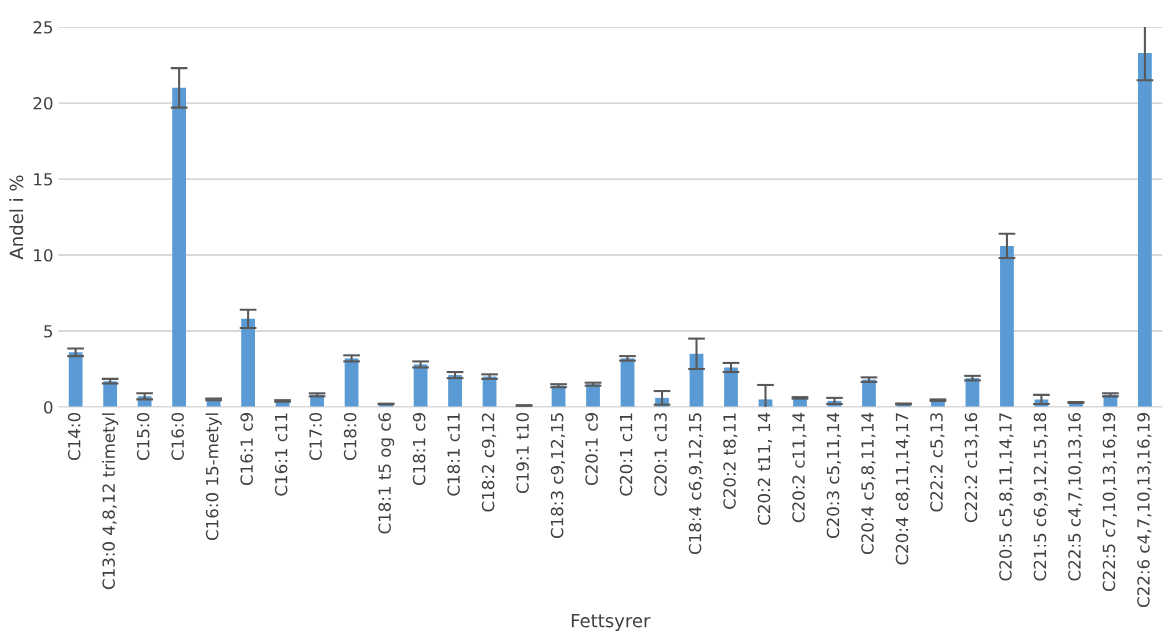  What do you see at coordinates (315, 436) in the screenshot?
I see `x-tick-label: C17:0` at bounding box center [315, 436].